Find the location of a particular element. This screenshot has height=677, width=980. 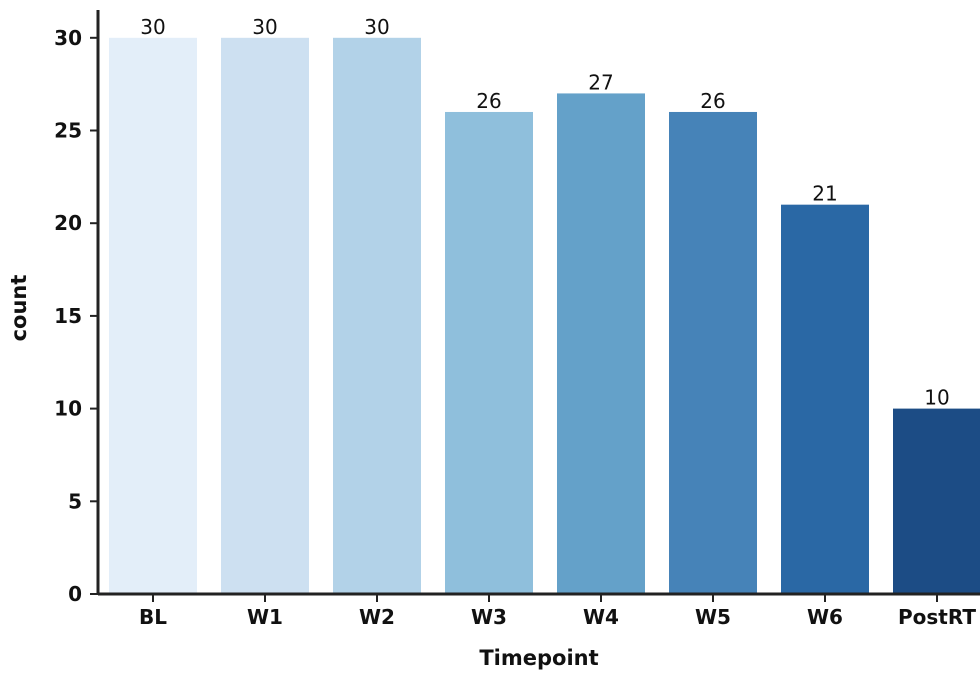

bar-w2 is located at coordinates (377, 316).